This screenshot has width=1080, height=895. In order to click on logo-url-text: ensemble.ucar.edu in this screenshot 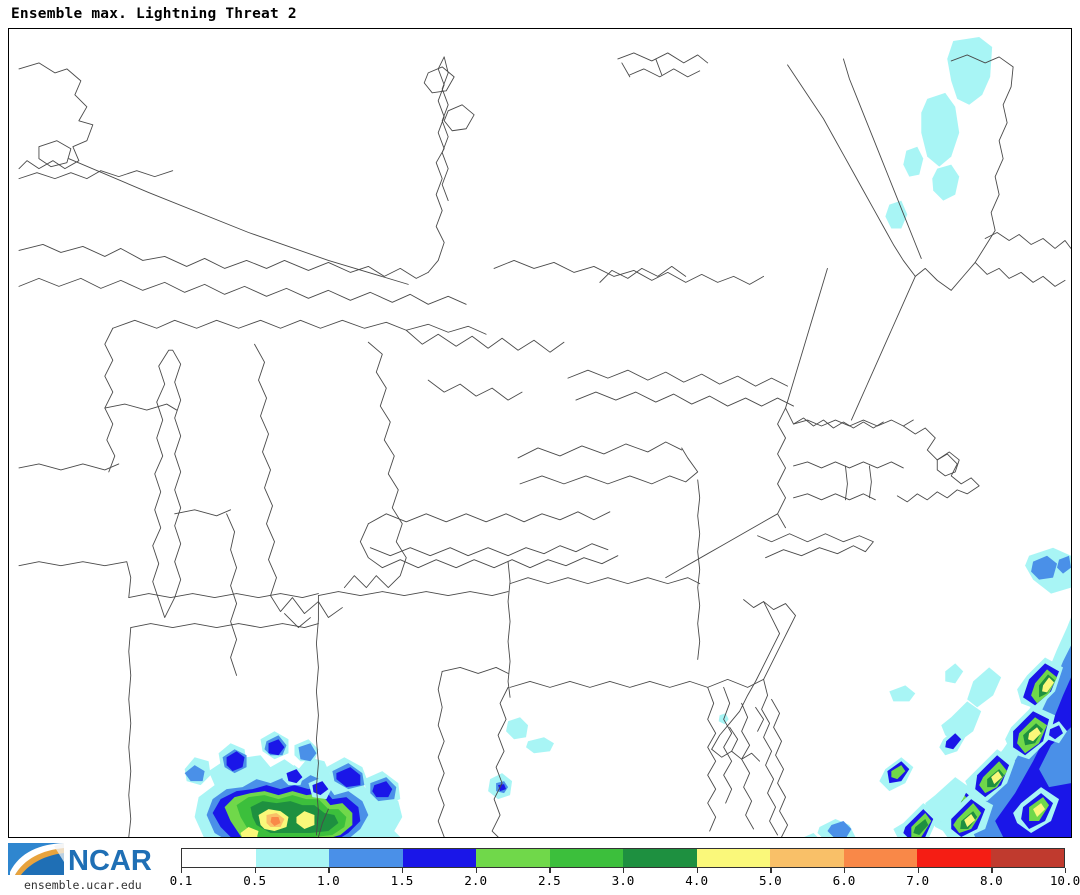, I will do `click(83, 885)`.